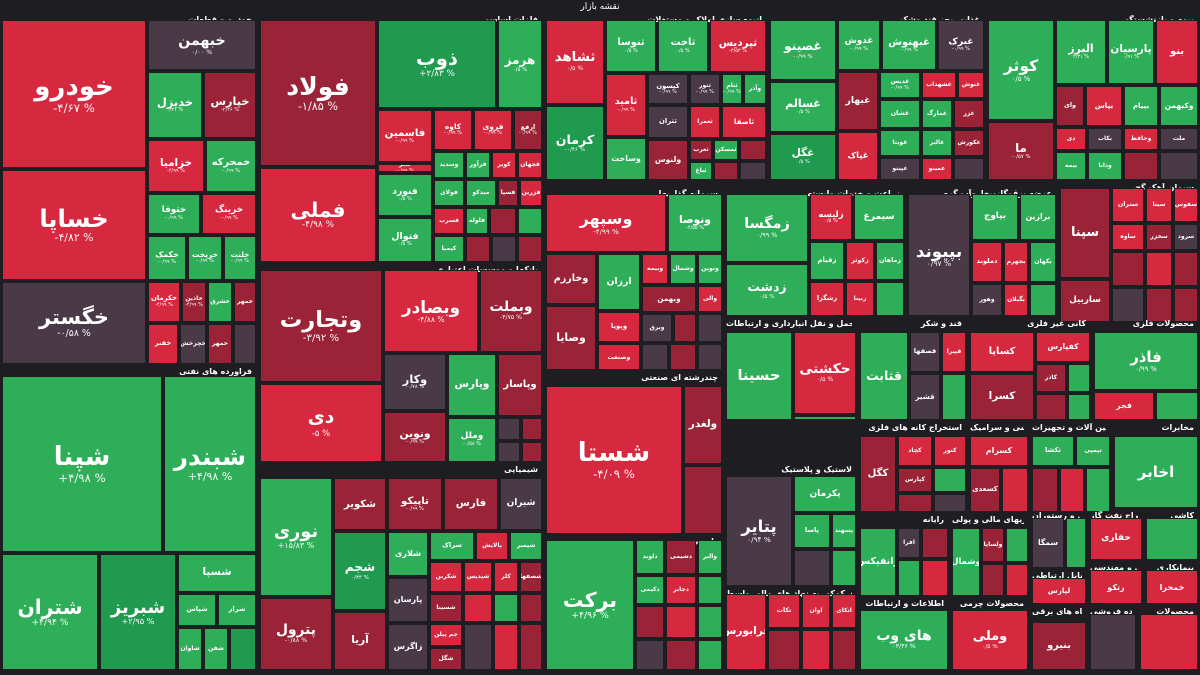 This screenshot has width=1200, height=675. What do you see at coordinates (1128, 237) in the screenshot?
I see `stock-tile: ساوه` at bounding box center [1128, 237].